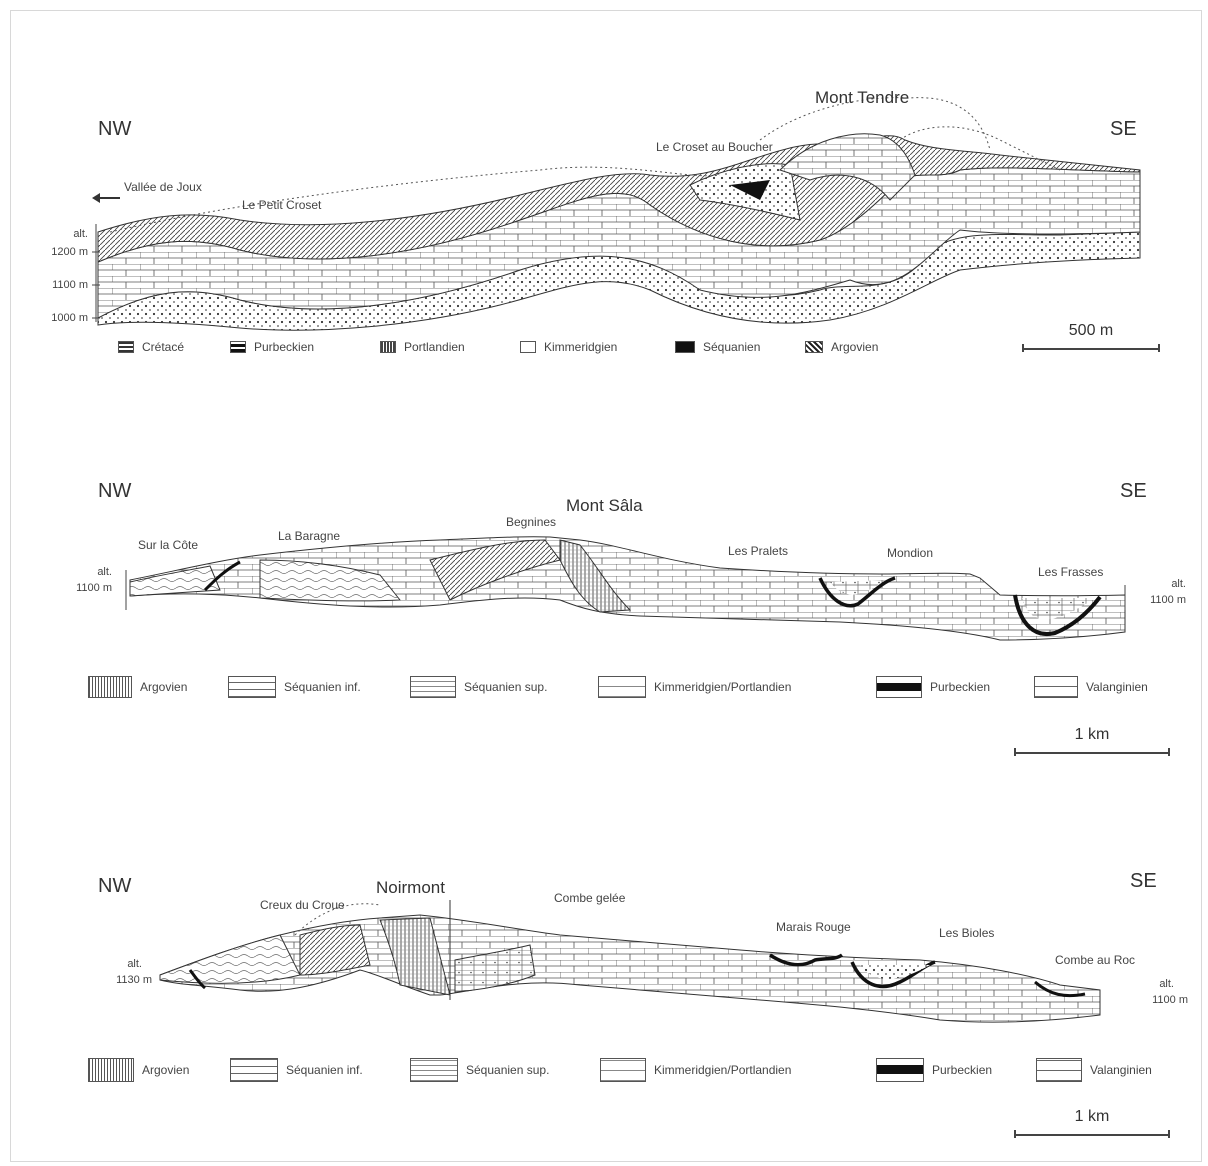  What do you see at coordinates (732, 347) in the screenshot?
I see `legend-label: Séquanien` at bounding box center [732, 347].